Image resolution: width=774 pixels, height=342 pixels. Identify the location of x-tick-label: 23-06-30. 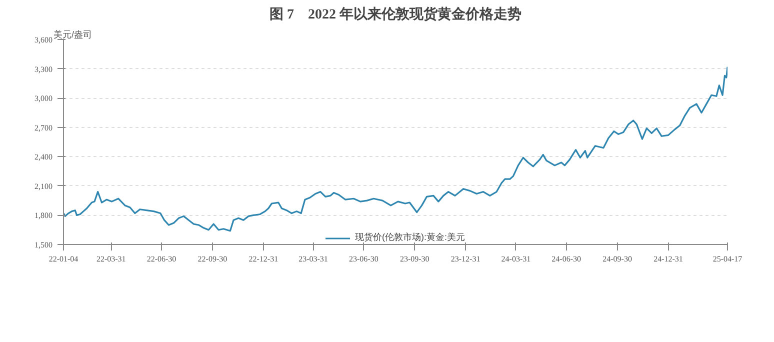
(363, 259).